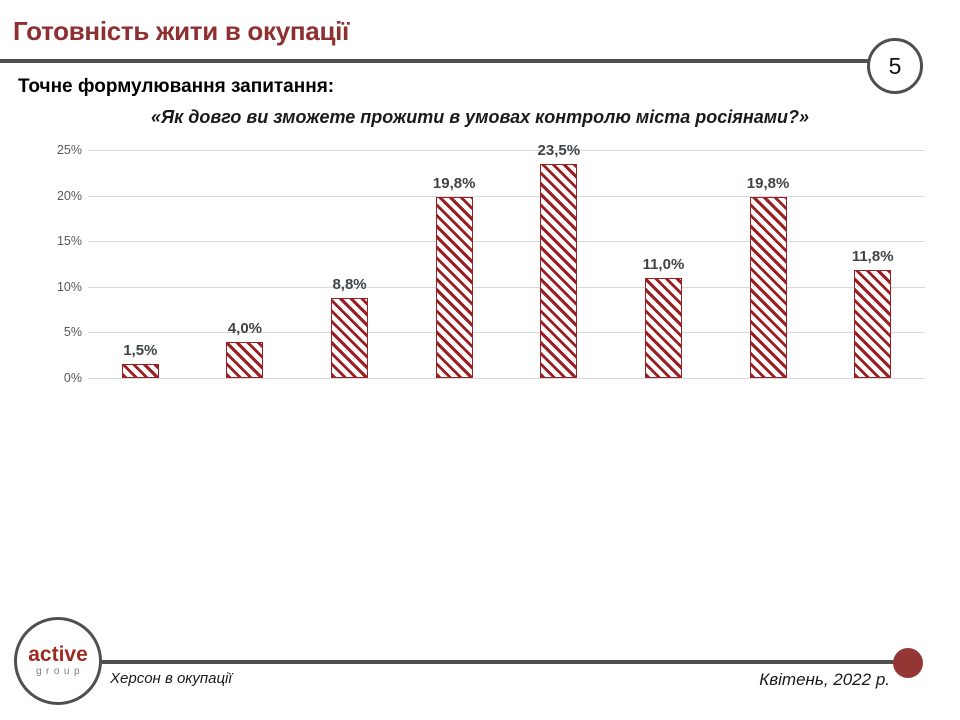 The image size is (960, 720). I want to click on footer-caption-right: Квітень, 2022 р., so click(824, 679).